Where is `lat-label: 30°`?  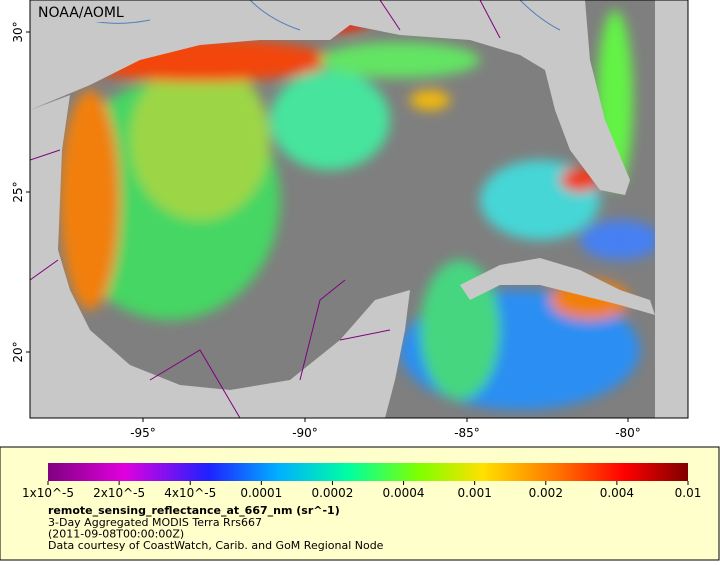 lat-label: 30° is located at coordinates (18, 31).